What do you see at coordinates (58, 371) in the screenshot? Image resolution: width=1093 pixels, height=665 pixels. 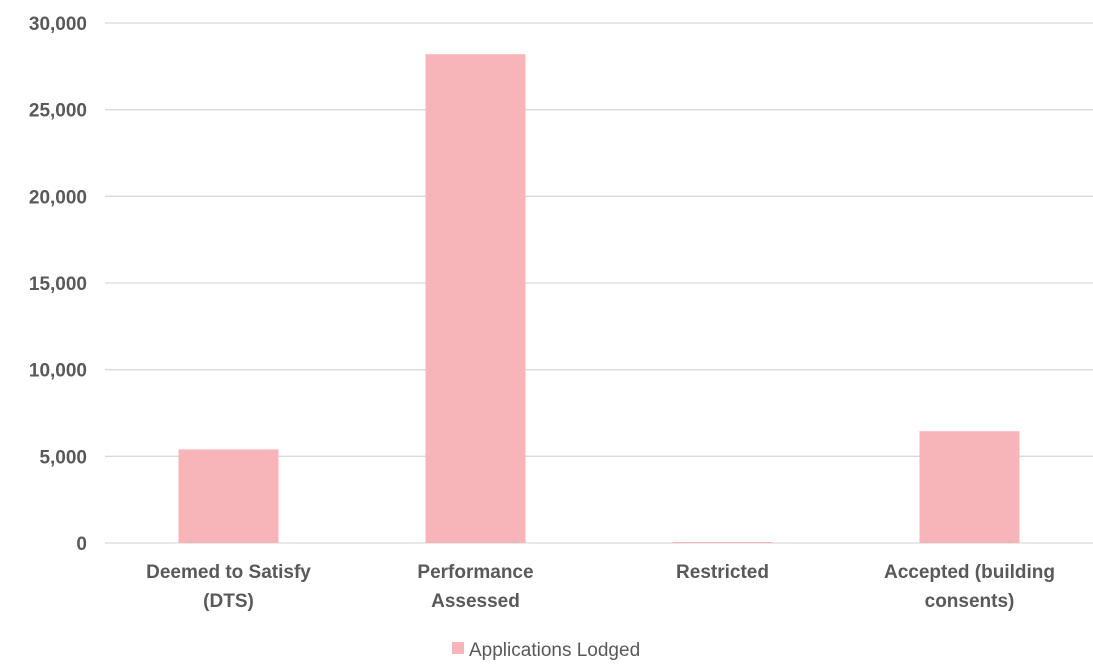 I see `y-tick-label: 10,000` at bounding box center [58, 371].